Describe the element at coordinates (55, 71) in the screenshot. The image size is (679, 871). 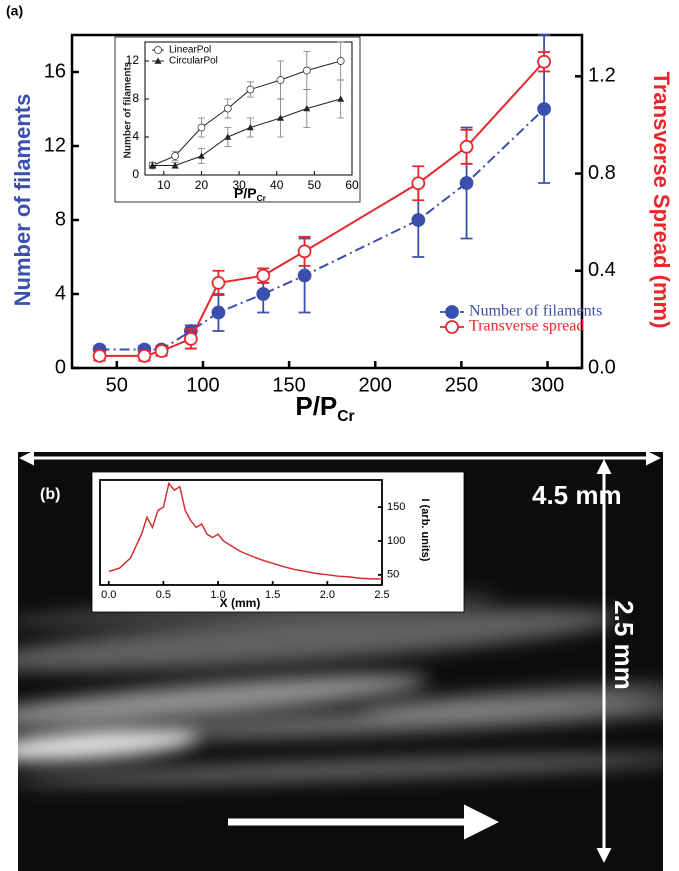
I see `y-tick-label: 16` at that location.